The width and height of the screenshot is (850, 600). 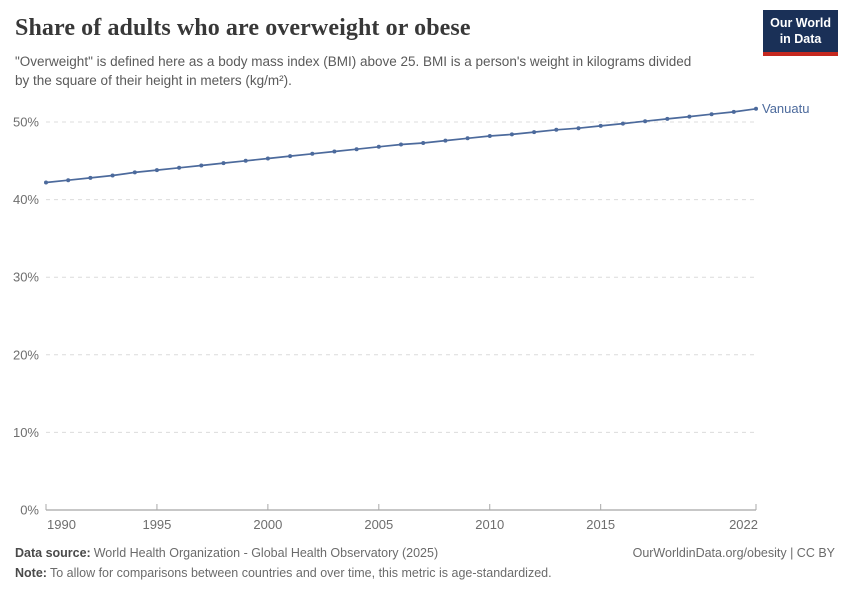 What do you see at coordinates (733, 553) in the screenshot?
I see `license-text: OurWorldinData.org/obesity | CC BY` at bounding box center [733, 553].